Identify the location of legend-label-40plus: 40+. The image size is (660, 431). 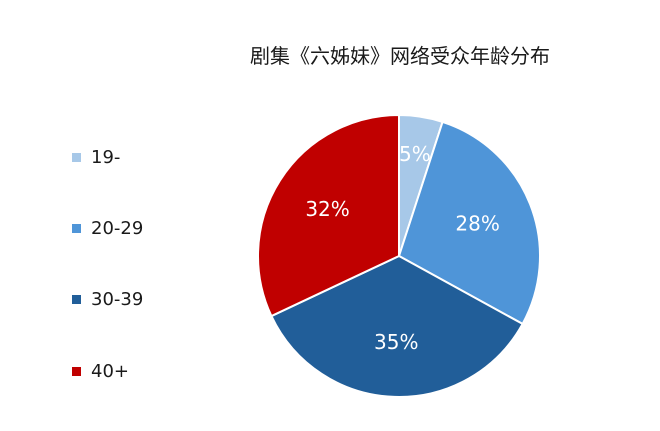
(110, 371).